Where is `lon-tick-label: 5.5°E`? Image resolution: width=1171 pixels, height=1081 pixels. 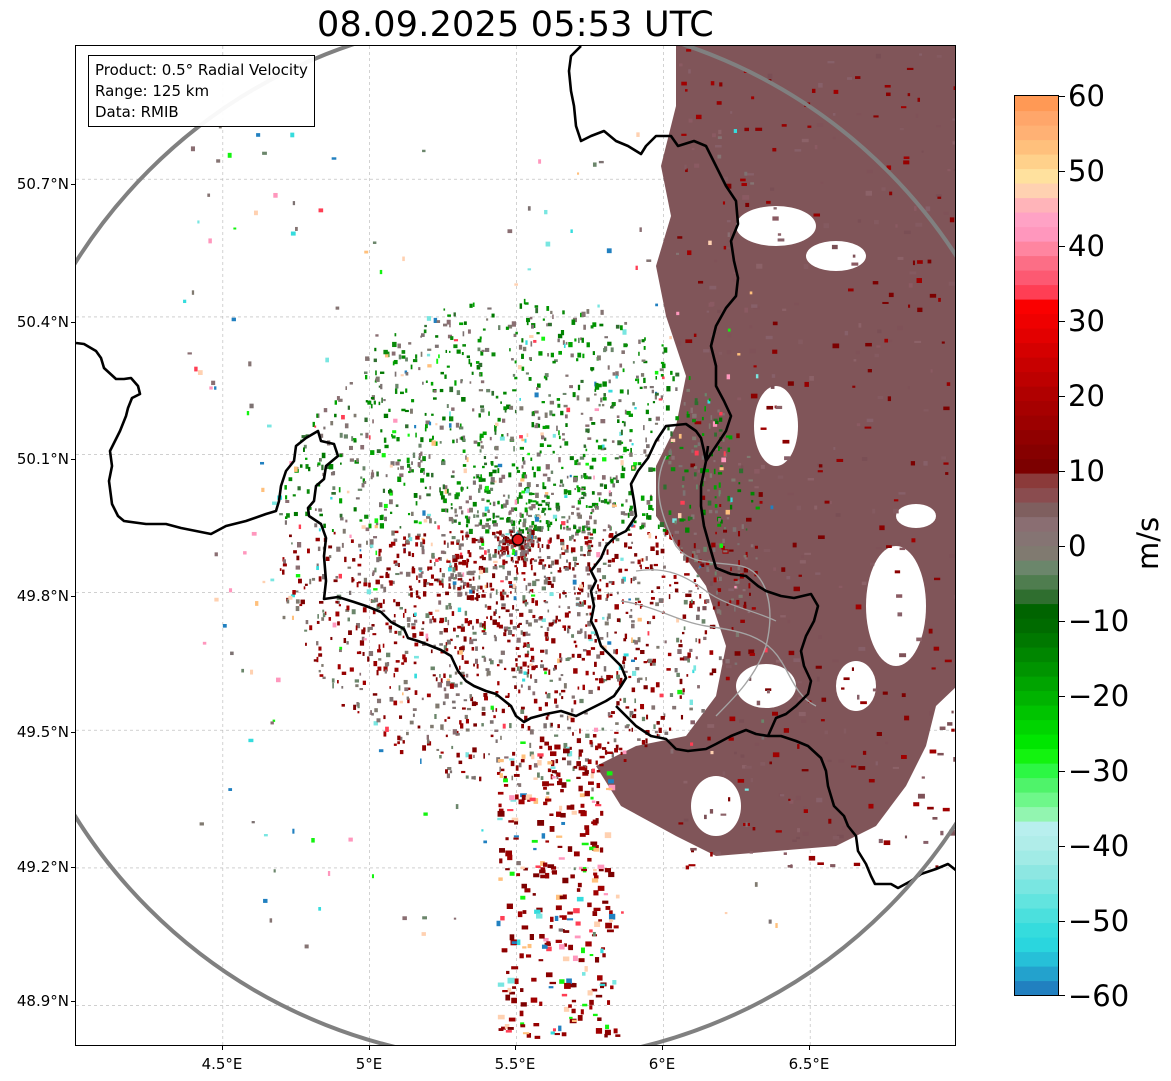 lon-tick-label: 5.5°E is located at coordinates (515, 1064).